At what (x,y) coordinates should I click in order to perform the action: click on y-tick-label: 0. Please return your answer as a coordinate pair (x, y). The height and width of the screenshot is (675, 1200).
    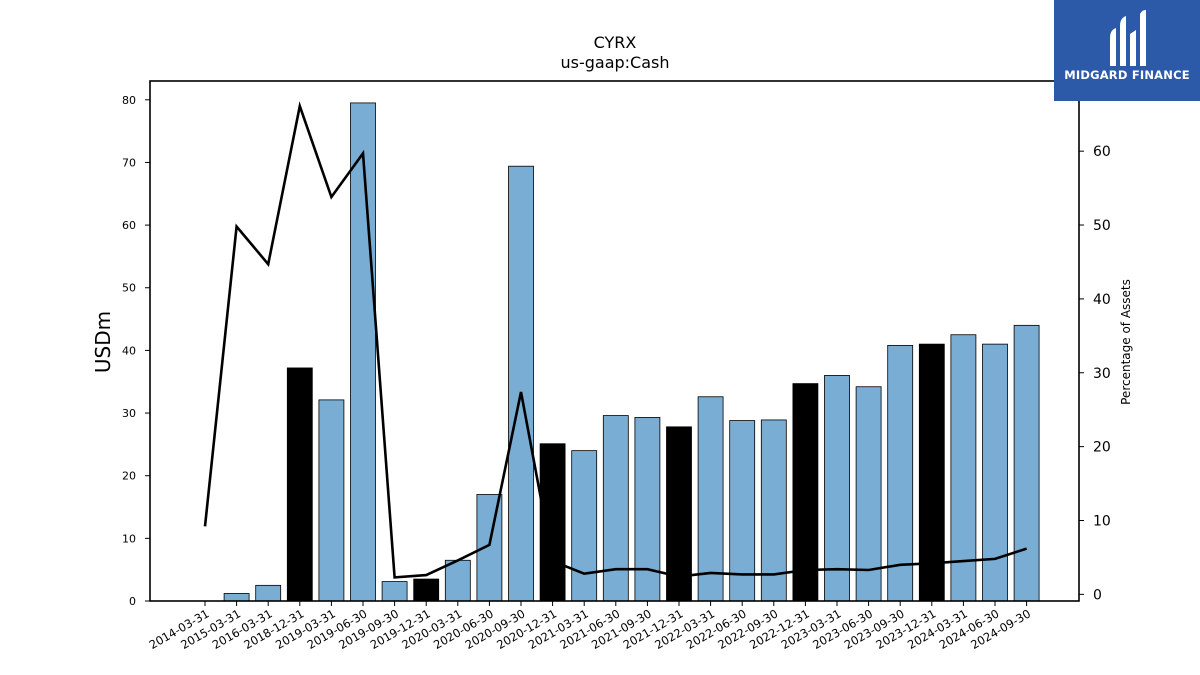
    Looking at the image, I should click on (132, 601).